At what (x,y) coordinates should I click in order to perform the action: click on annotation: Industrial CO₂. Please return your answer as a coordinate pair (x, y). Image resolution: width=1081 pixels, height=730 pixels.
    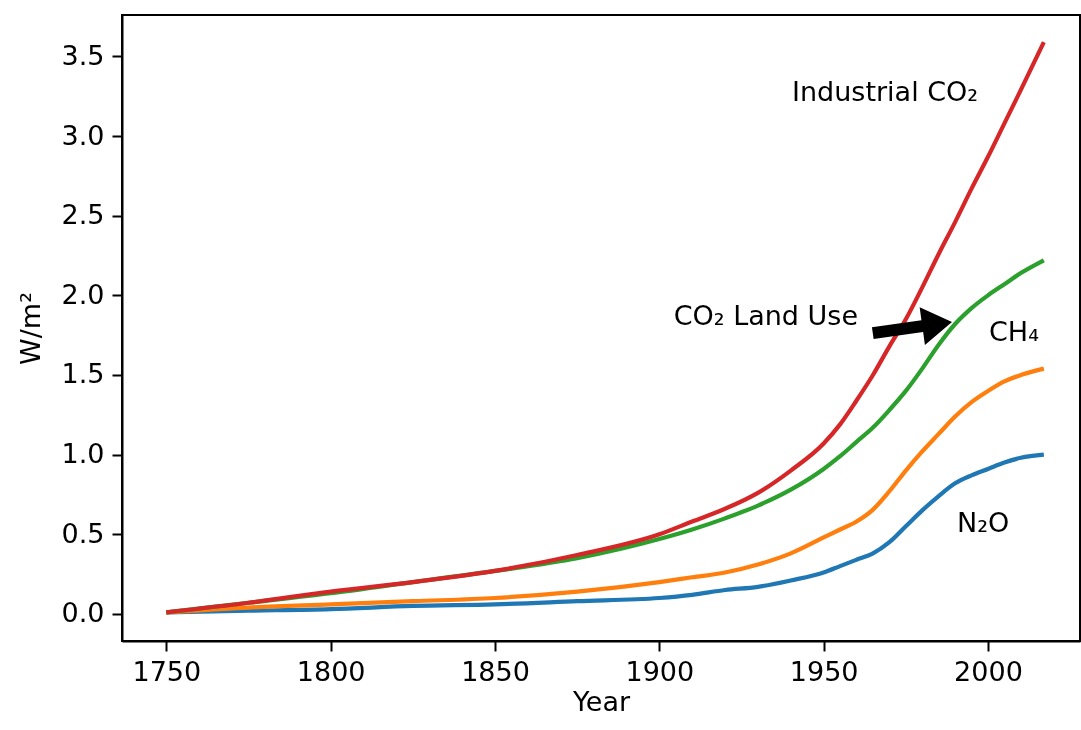
    Looking at the image, I should click on (885, 91).